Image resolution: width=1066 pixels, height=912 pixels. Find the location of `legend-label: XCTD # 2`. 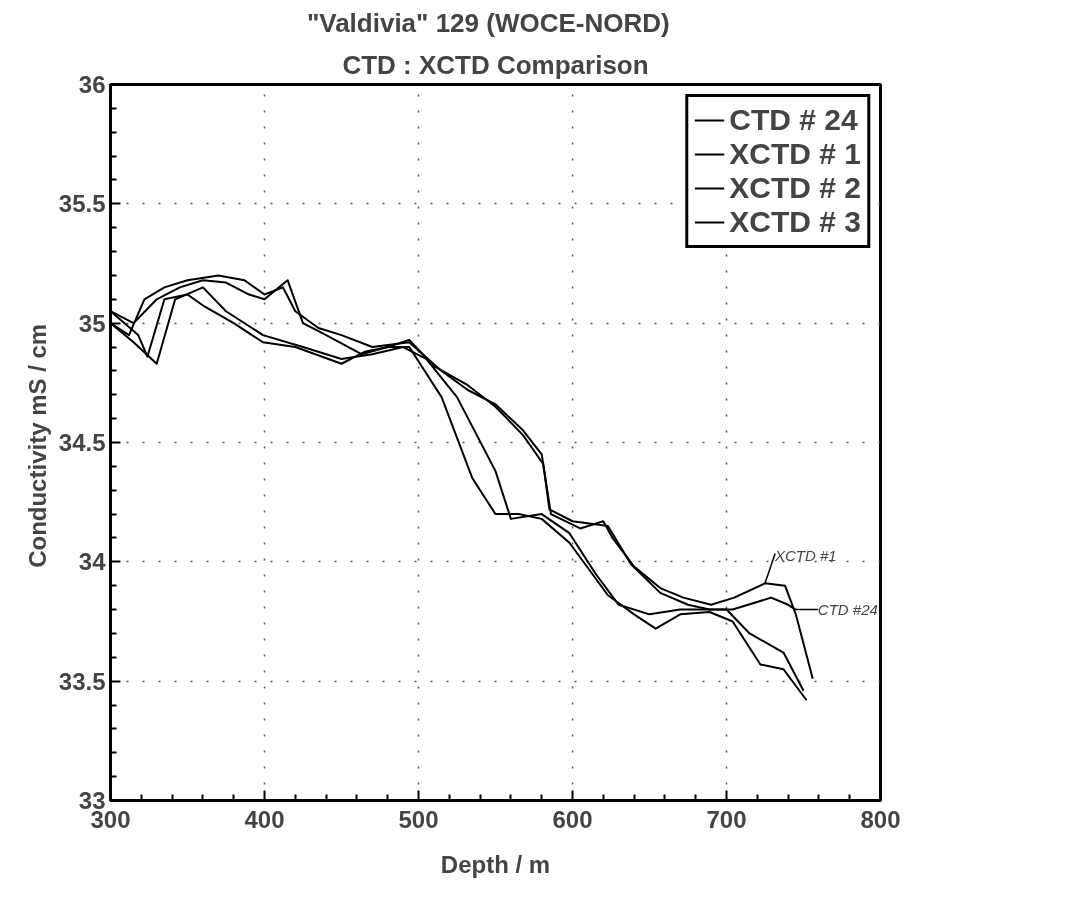

legend-label: XCTD # 2 is located at coordinates (795, 188).